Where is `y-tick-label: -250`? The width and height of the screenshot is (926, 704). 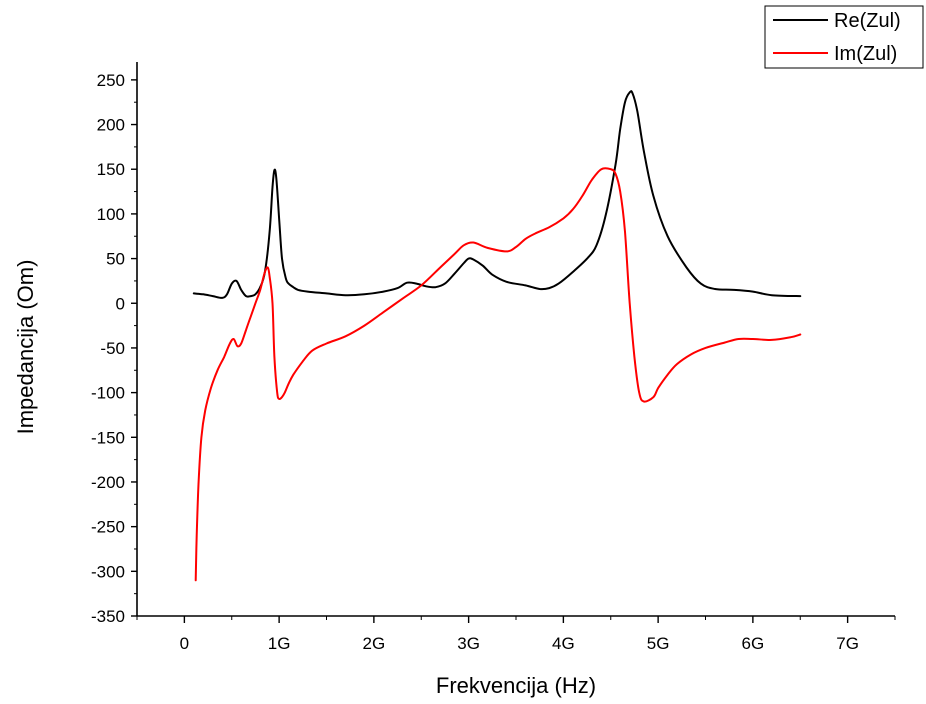 y-tick-label: -250 is located at coordinates (108, 527).